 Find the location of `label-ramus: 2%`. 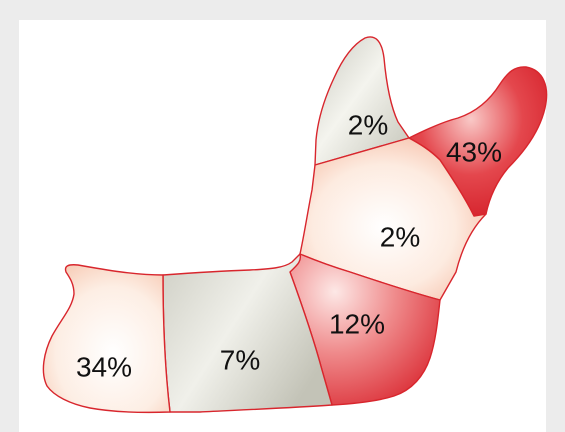

label-ramus: 2% is located at coordinates (400, 236).